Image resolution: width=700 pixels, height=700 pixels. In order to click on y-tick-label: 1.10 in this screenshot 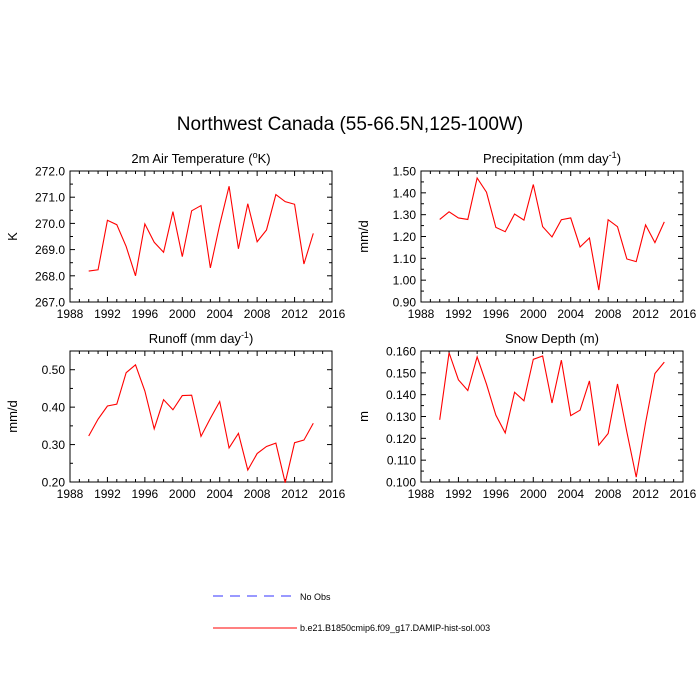, I will do `click(405, 259)`.